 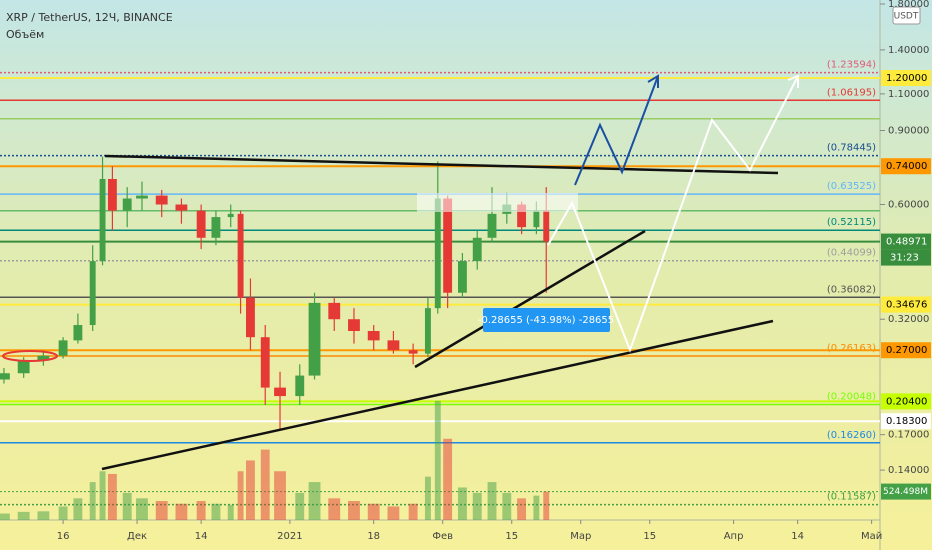 What do you see at coordinates (63, 536) in the screenshot?
I see `x-tick-label: 16` at bounding box center [63, 536].